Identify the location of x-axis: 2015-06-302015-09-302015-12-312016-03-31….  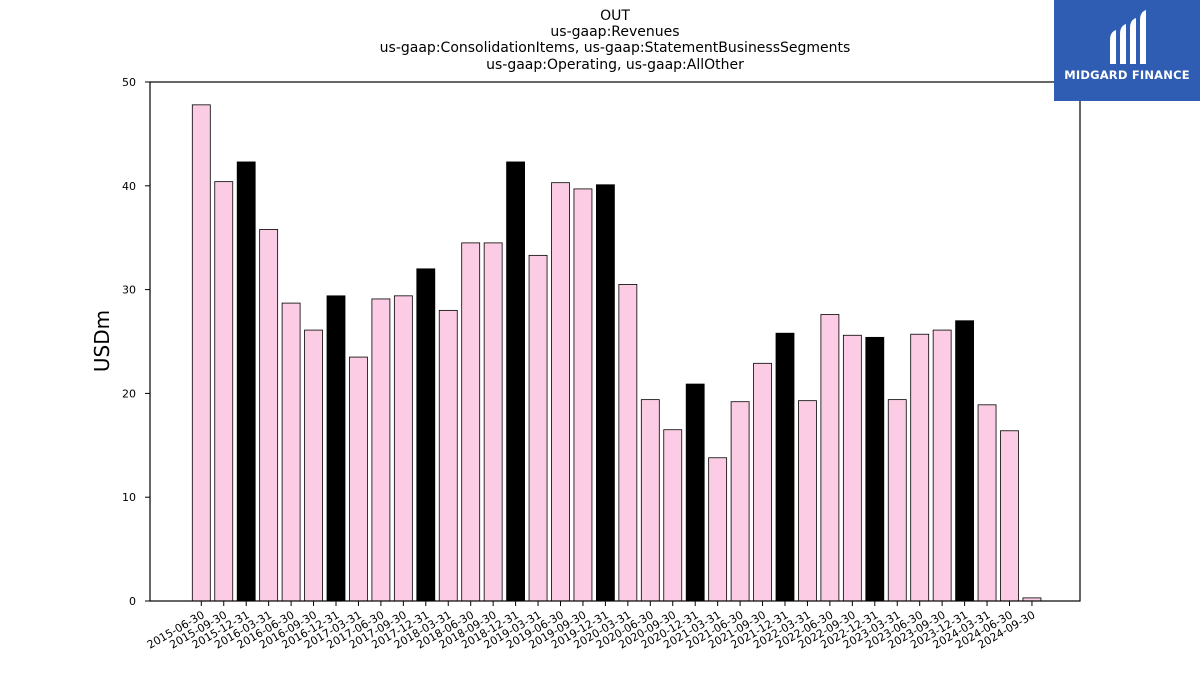
(591, 626).